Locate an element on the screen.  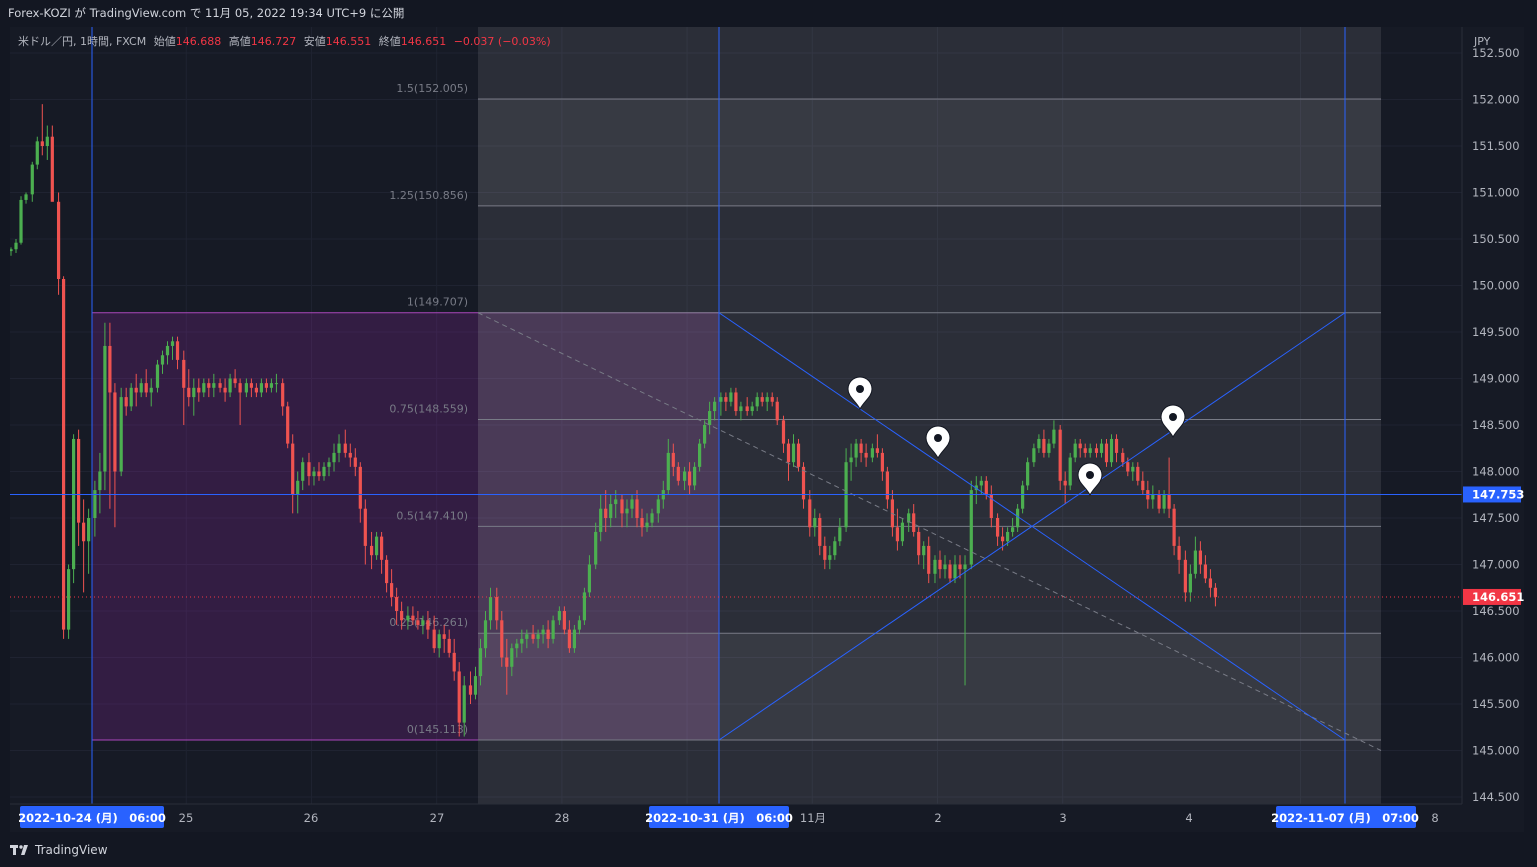
tradingview-logo: TradingView is located at coordinates (59, 850).